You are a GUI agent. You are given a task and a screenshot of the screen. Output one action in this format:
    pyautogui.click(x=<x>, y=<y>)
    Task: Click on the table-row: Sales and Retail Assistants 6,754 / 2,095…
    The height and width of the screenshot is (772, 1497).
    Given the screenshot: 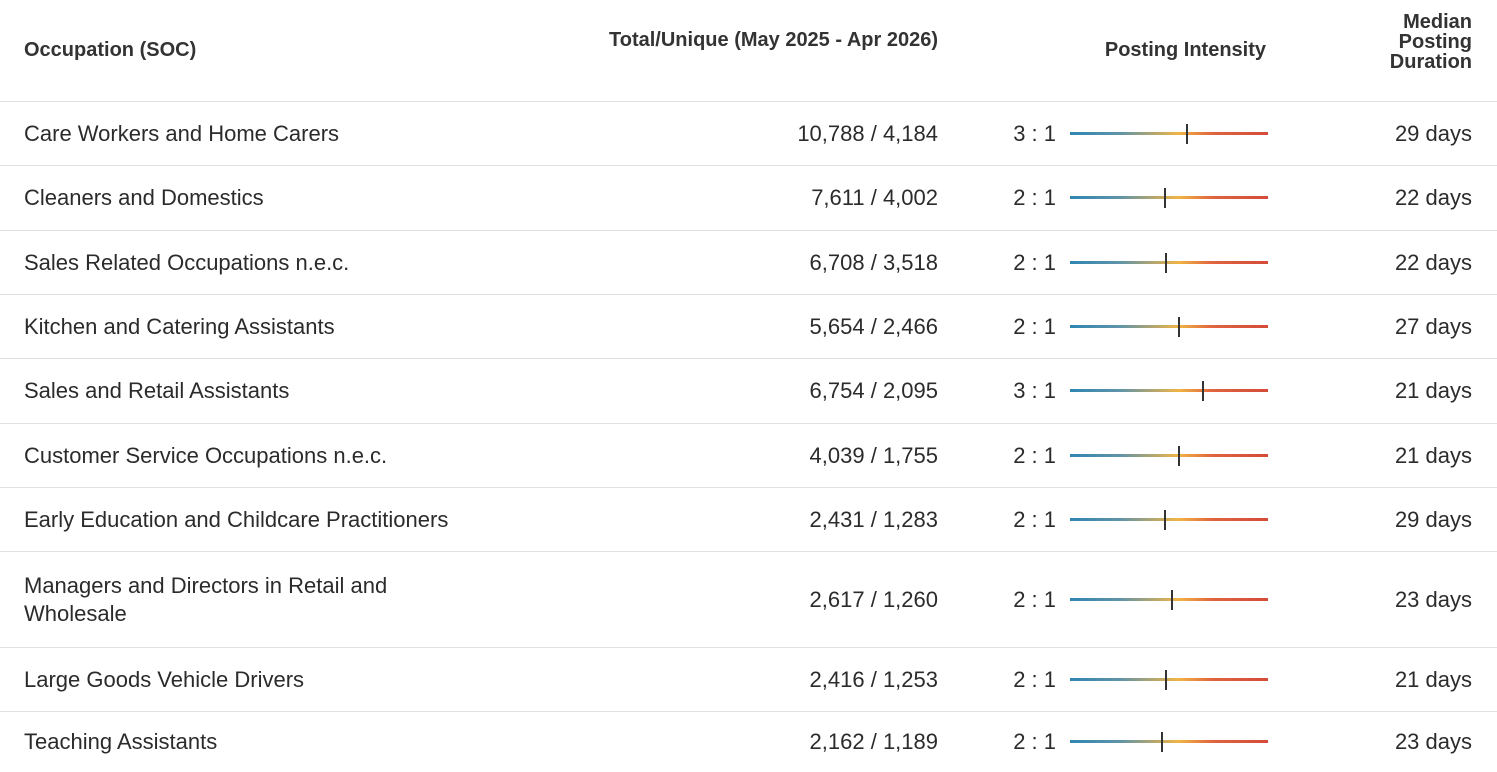 What is the action you would take?
    pyautogui.click(x=748, y=391)
    